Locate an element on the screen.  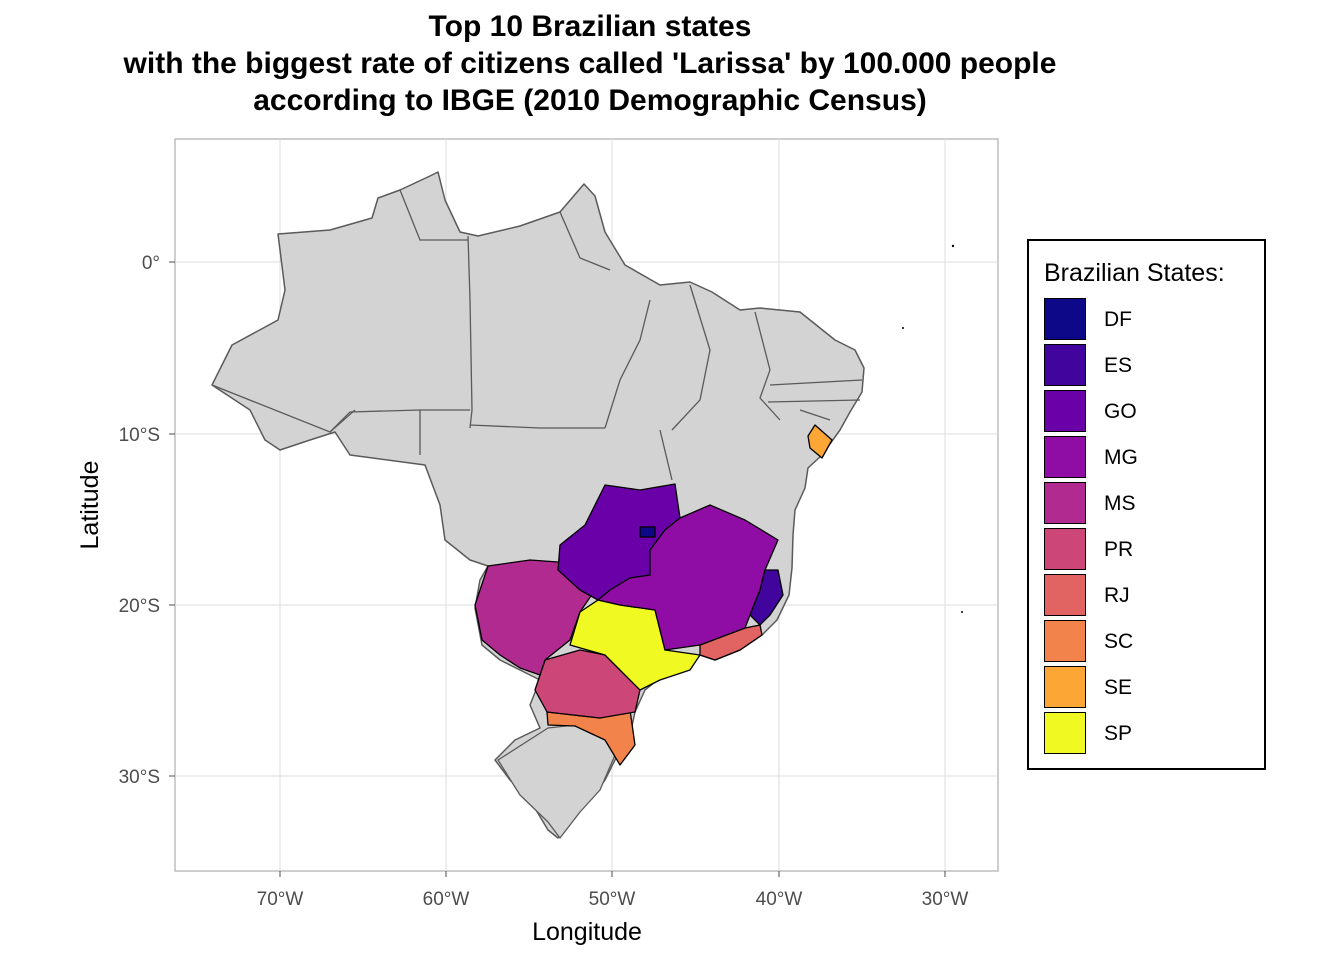
legend-title: Brazilian States: is located at coordinates (1134, 273).